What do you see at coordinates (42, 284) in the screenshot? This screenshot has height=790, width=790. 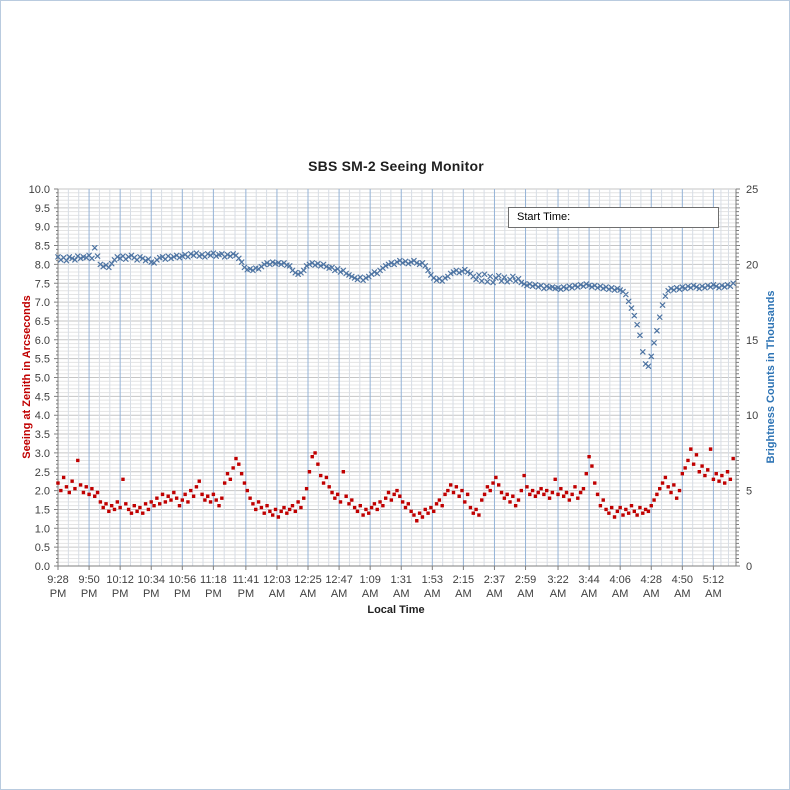 I see `left-y-tick-label: 7.5` at bounding box center [42, 284].